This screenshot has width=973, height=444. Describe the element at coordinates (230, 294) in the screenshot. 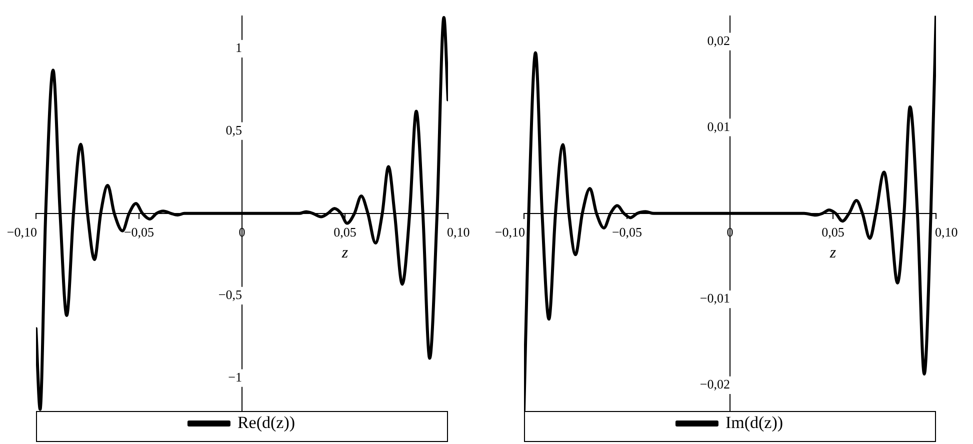

I see `y-tick-label: −0,5` at that location.